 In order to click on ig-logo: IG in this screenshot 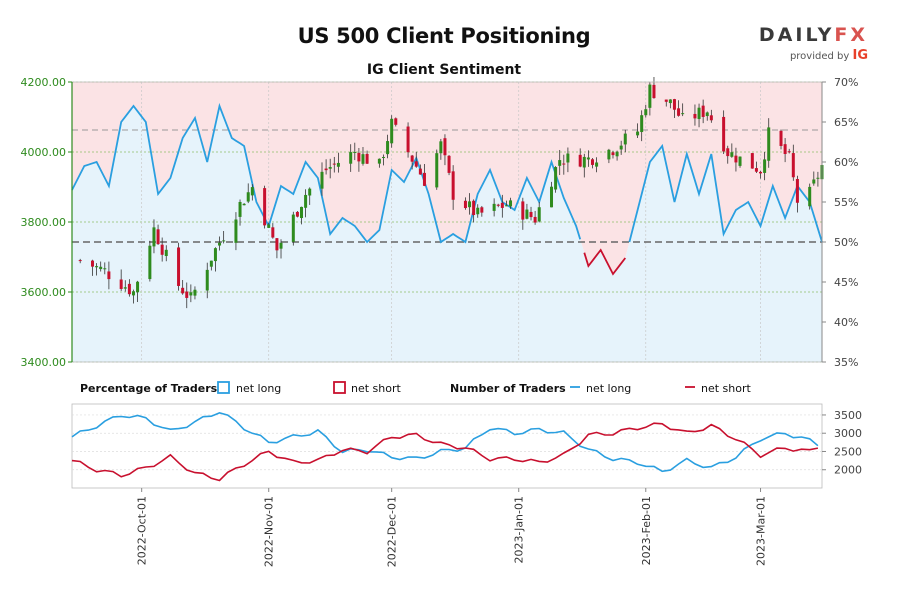, I will do `click(860, 55)`.